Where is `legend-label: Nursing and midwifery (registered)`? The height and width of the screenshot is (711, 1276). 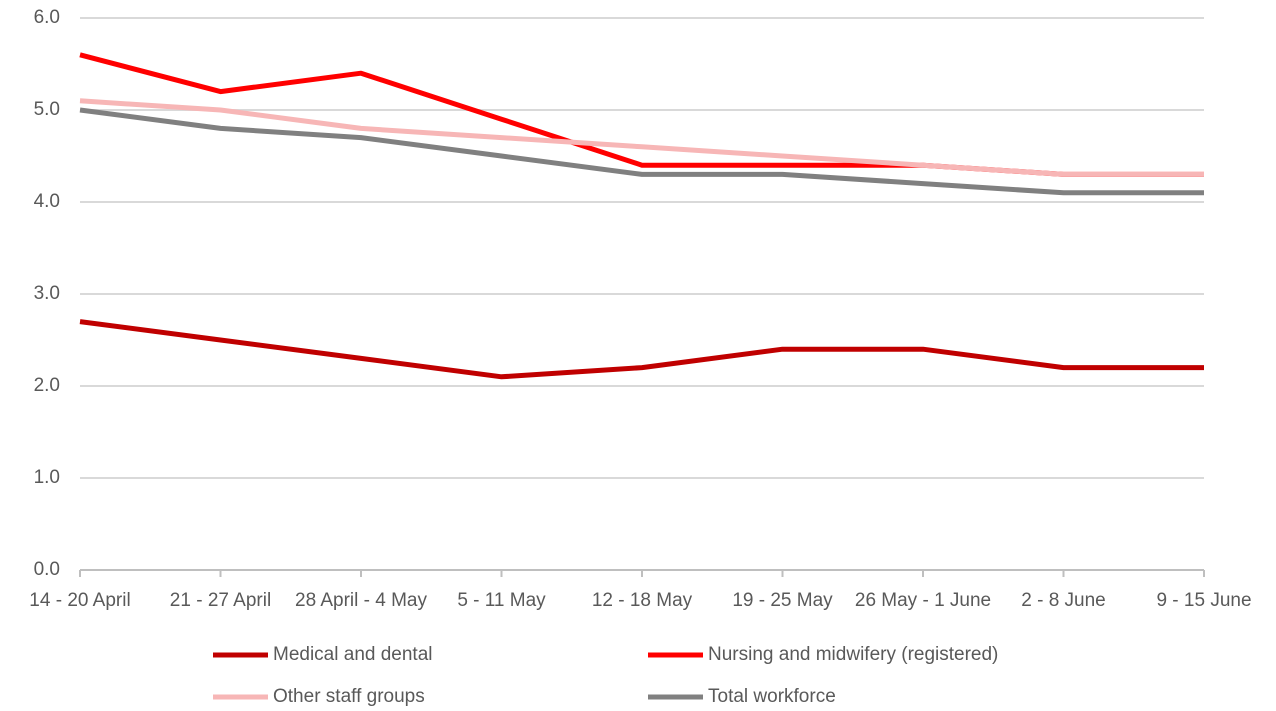 legend-label: Nursing and midwifery (registered) is located at coordinates (853, 654).